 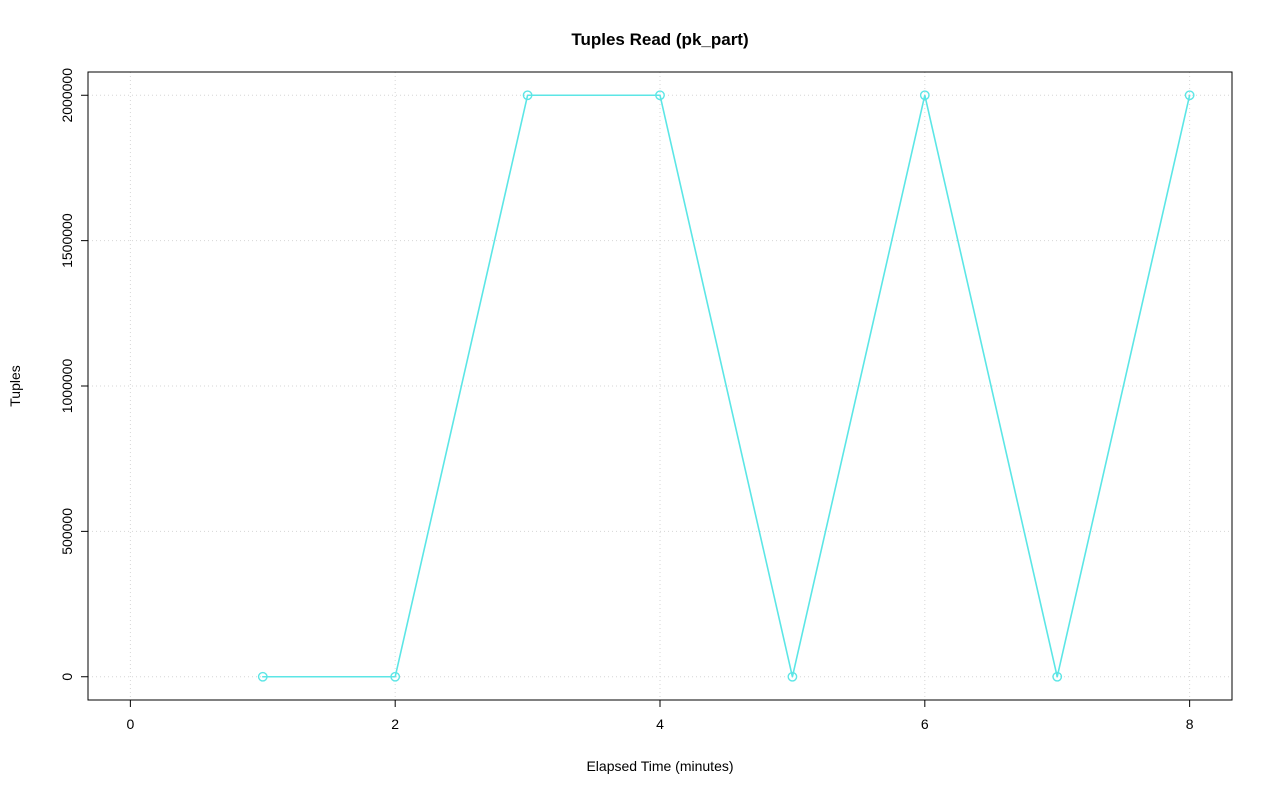 What do you see at coordinates (130, 724) in the screenshot?
I see `x-tick-label: 0` at bounding box center [130, 724].